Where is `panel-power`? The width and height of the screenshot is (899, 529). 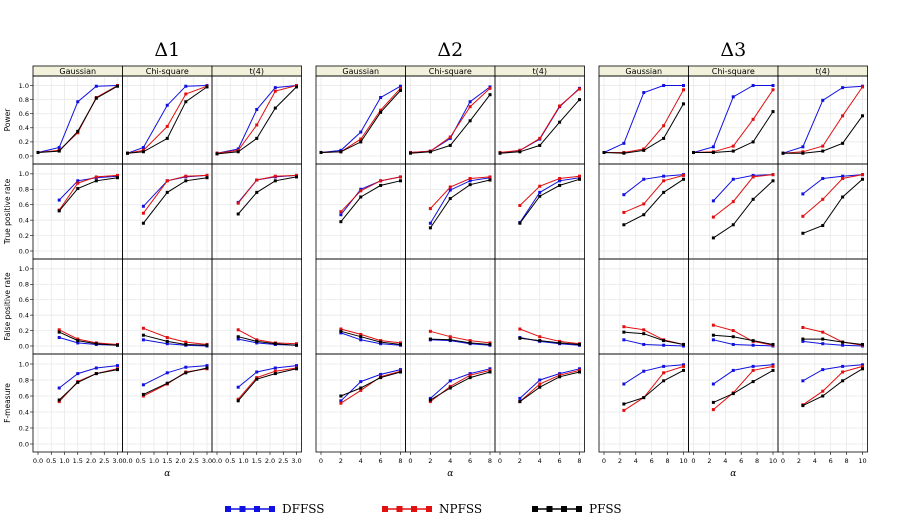
panel-power is located at coordinates (167, 120).